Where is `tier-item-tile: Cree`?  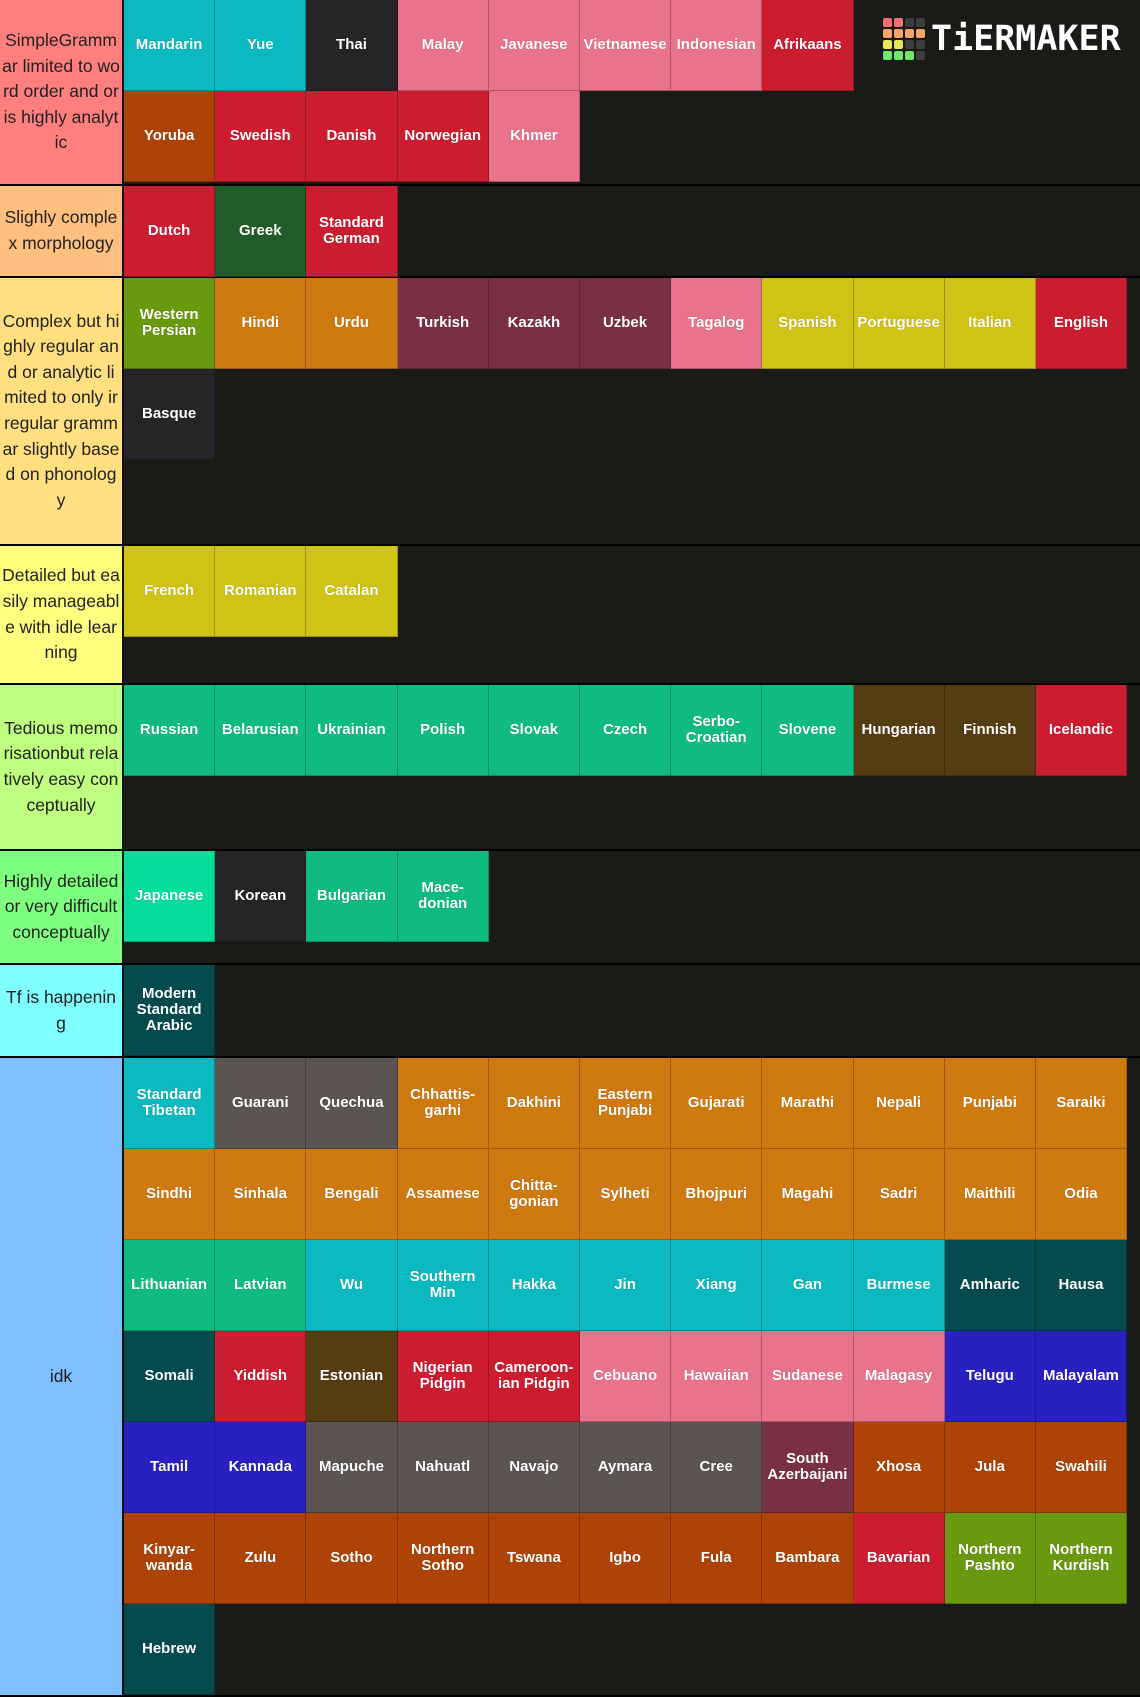 tier-item-tile: Cree is located at coordinates (717, 1467).